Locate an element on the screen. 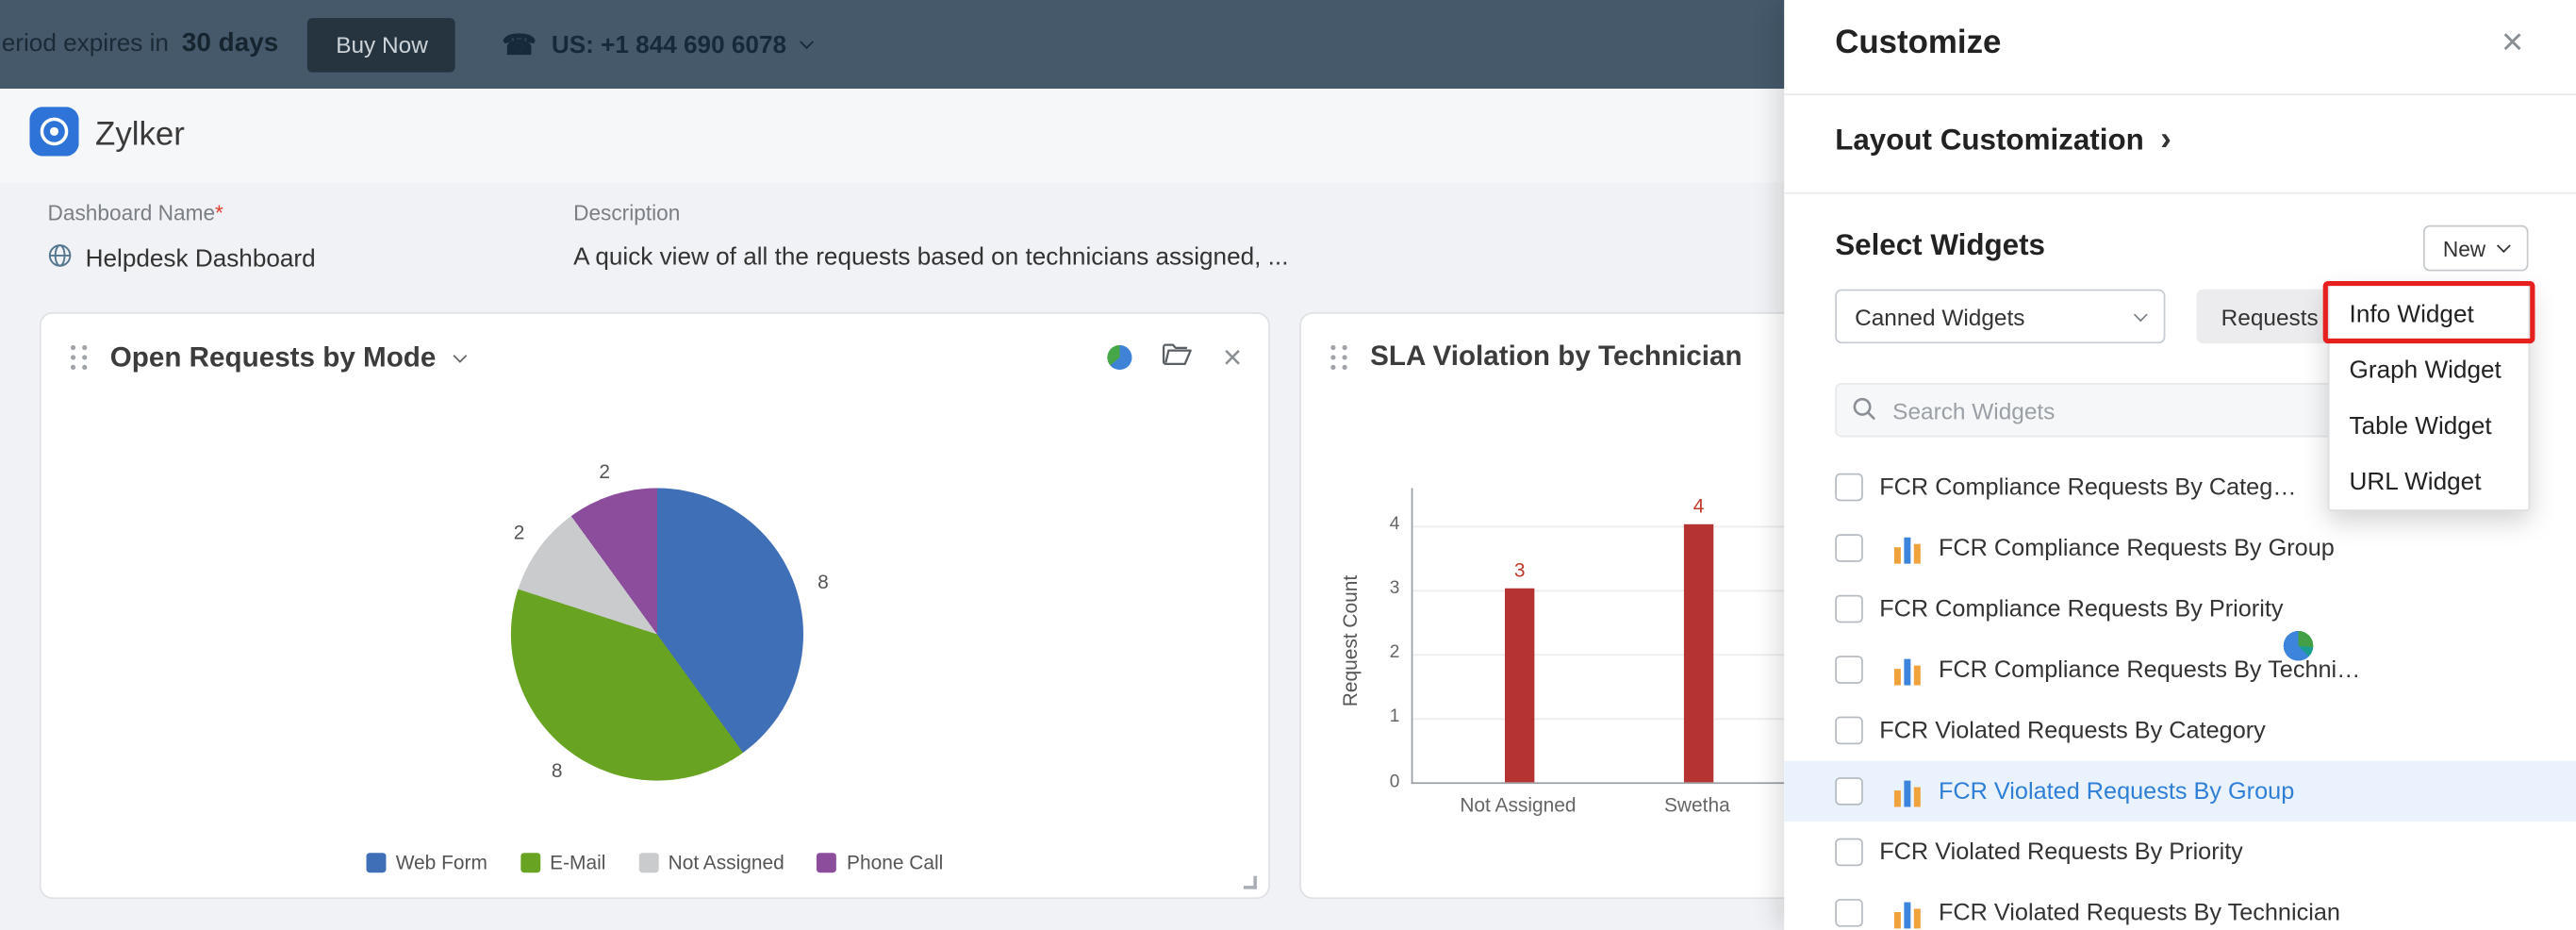 This screenshot has height=930, width=2576. widget-title: Open Requests by Mode is located at coordinates (273, 356).